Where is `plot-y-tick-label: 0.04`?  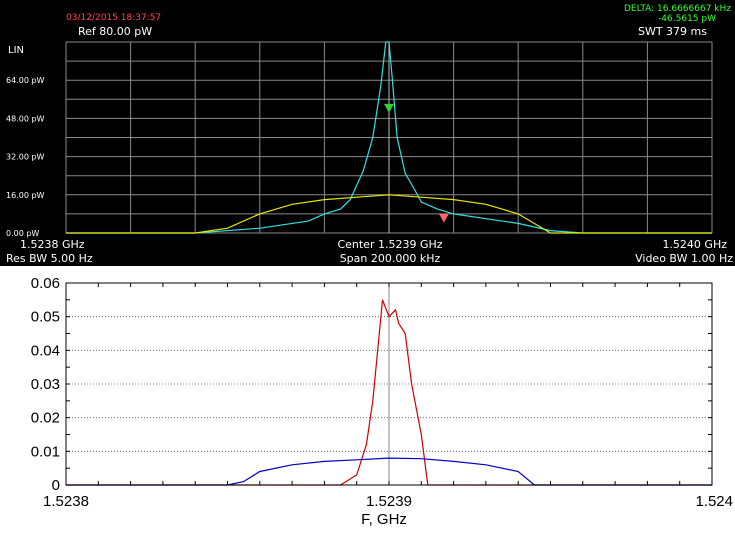 plot-y-tick-label: 0.04 is located at coordinates (45, 350).